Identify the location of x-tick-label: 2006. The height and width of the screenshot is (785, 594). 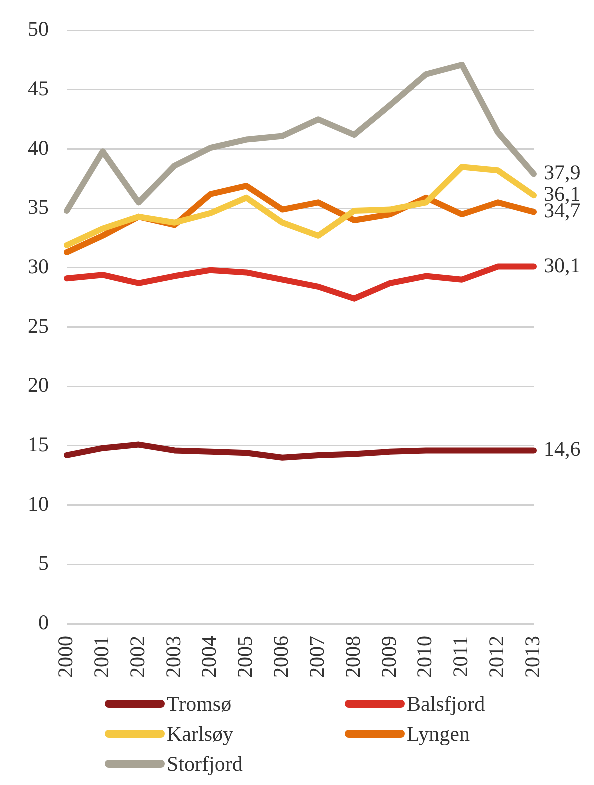
(281, 657).